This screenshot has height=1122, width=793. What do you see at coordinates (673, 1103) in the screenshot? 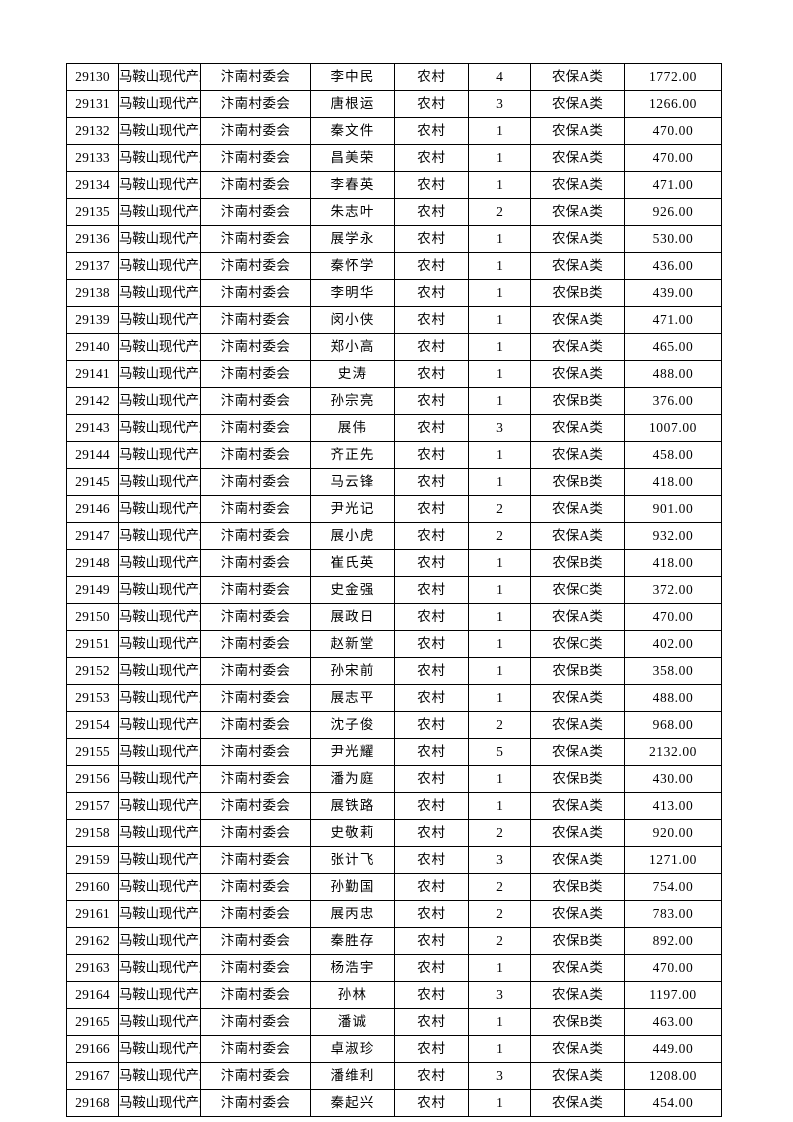
I see `cell-amount: 454.00` at bounding box center [673, 1103].